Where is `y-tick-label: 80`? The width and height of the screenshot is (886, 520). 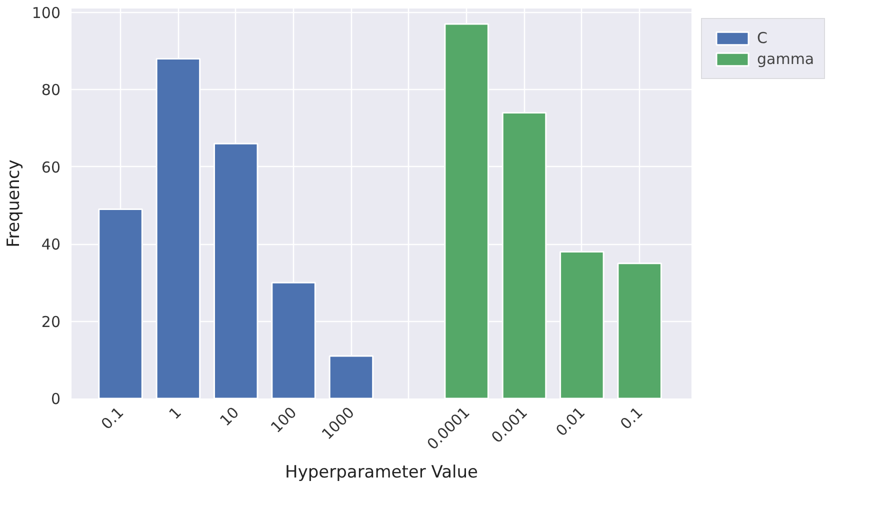
y-tick-label: 80 is located at coordinates (51, 90).